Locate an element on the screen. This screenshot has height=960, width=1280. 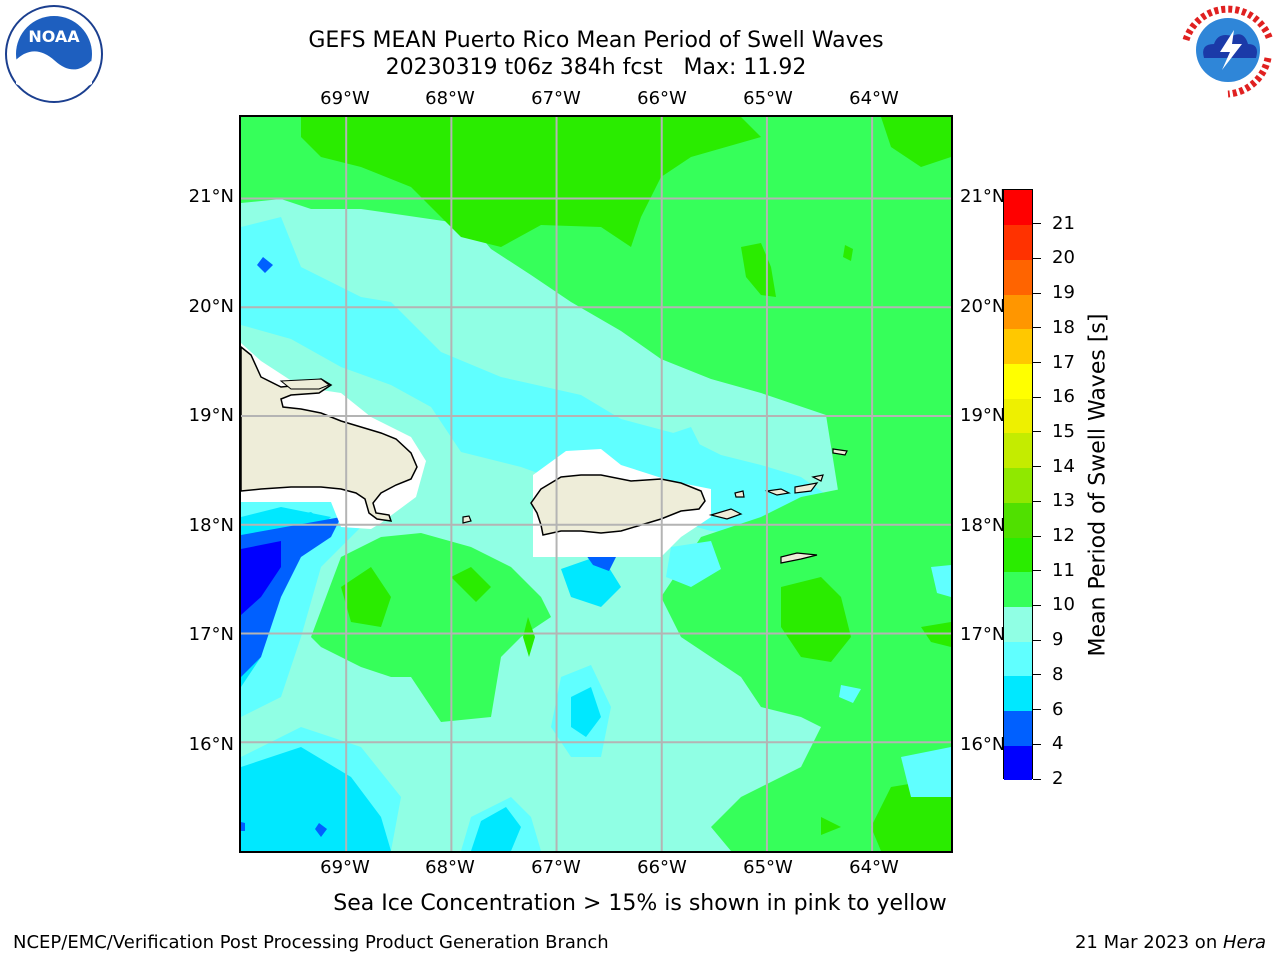
contour-11-12-north is located at coordinates (531, 182).